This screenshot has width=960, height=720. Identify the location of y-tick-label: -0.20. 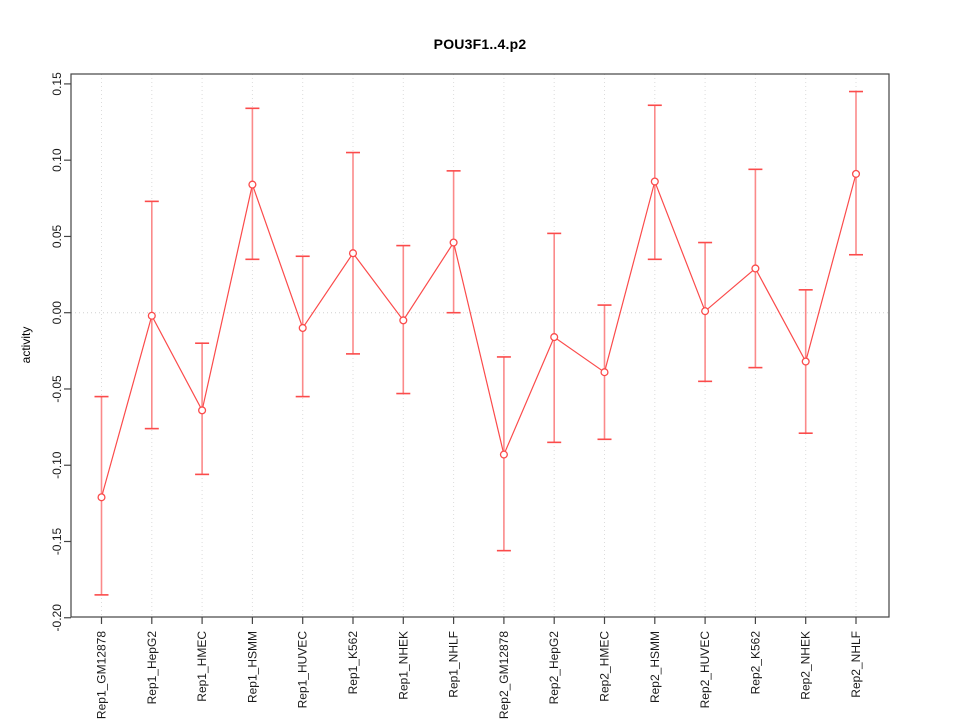
(57, 618).